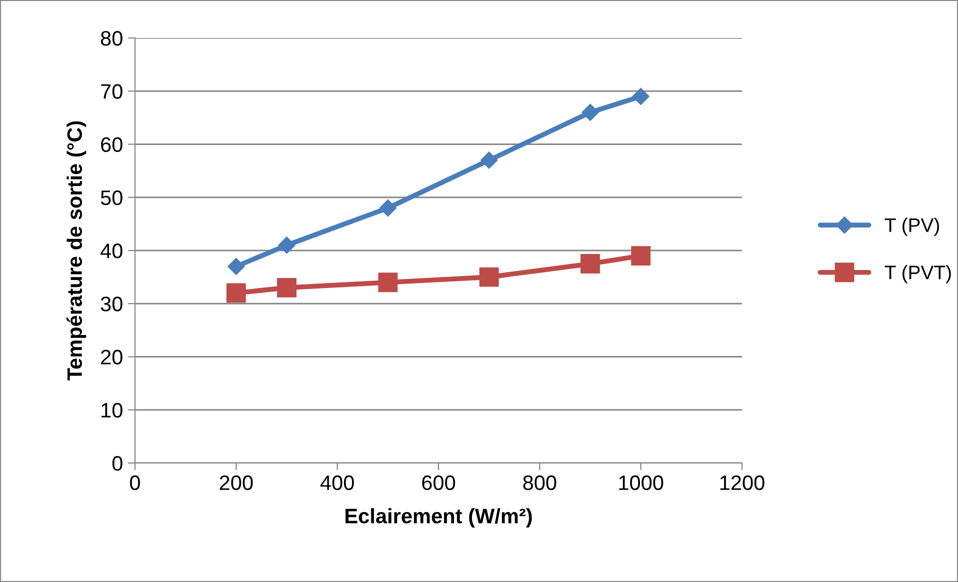 This screenshot has width=958, height=582. I want to click on y-tick-label: 60, so click(111, 144).